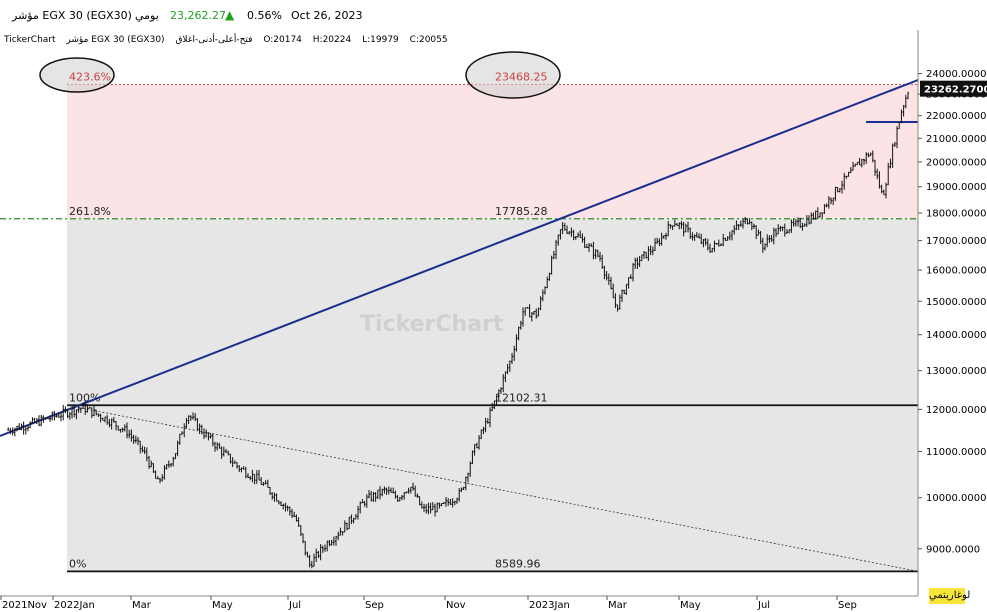 The image size is (987, 612). I want to click on watermark-text: TickerChart, so click(432, 324).